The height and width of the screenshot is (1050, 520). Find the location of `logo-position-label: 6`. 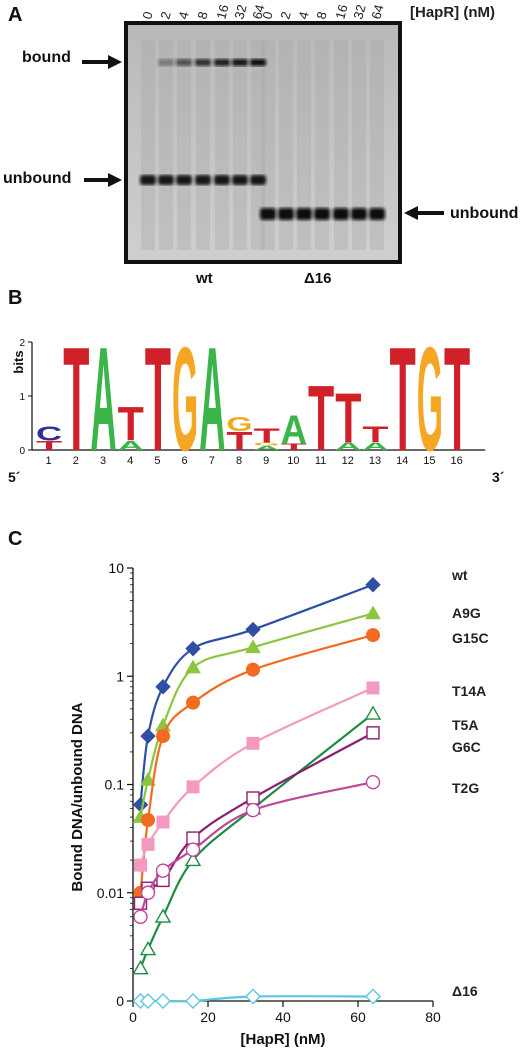

logo-position-label: 6 is located at coordinates (185, 461).